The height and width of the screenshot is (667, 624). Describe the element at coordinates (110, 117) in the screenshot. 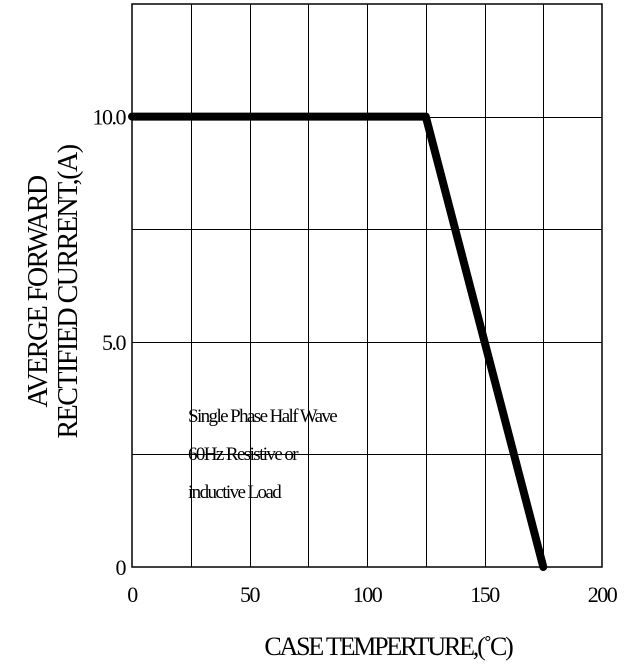

I see `y-tick-label: 10.0` at that location.